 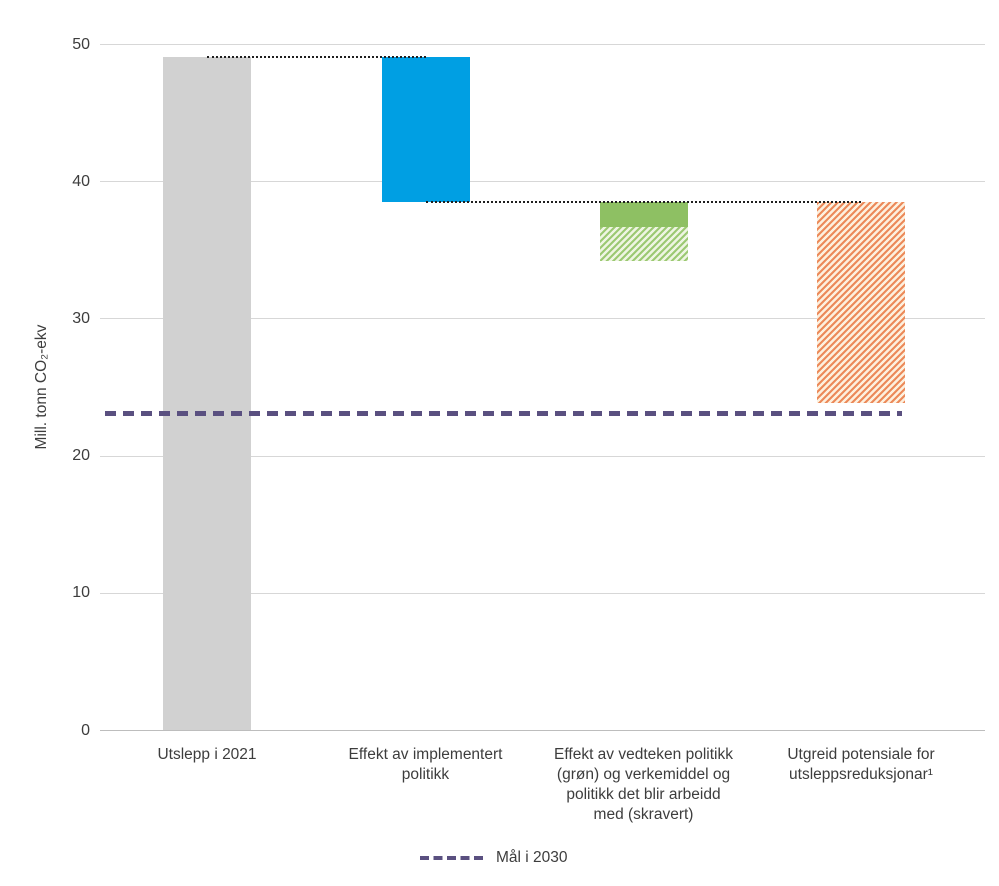 What do you see at coordinates (425, 765) in the screenshot?
I see `category-label-effekt-av-implementert-polit: Effekt av implementert politikk` at bounding box center [425, 765].